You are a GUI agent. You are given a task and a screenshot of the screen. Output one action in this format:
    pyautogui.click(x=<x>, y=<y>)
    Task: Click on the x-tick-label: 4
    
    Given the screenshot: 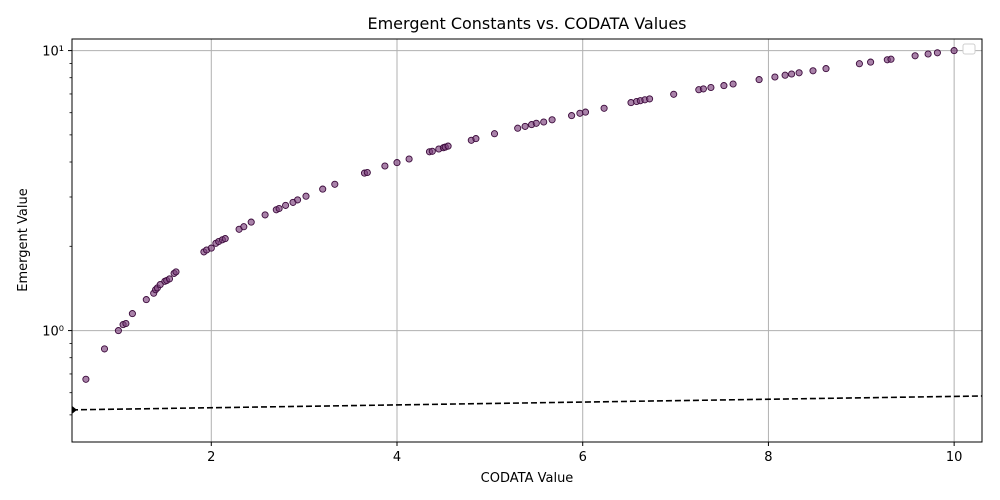 What is the action you would take?
    pyautogui.click(x=397, y=457)
    